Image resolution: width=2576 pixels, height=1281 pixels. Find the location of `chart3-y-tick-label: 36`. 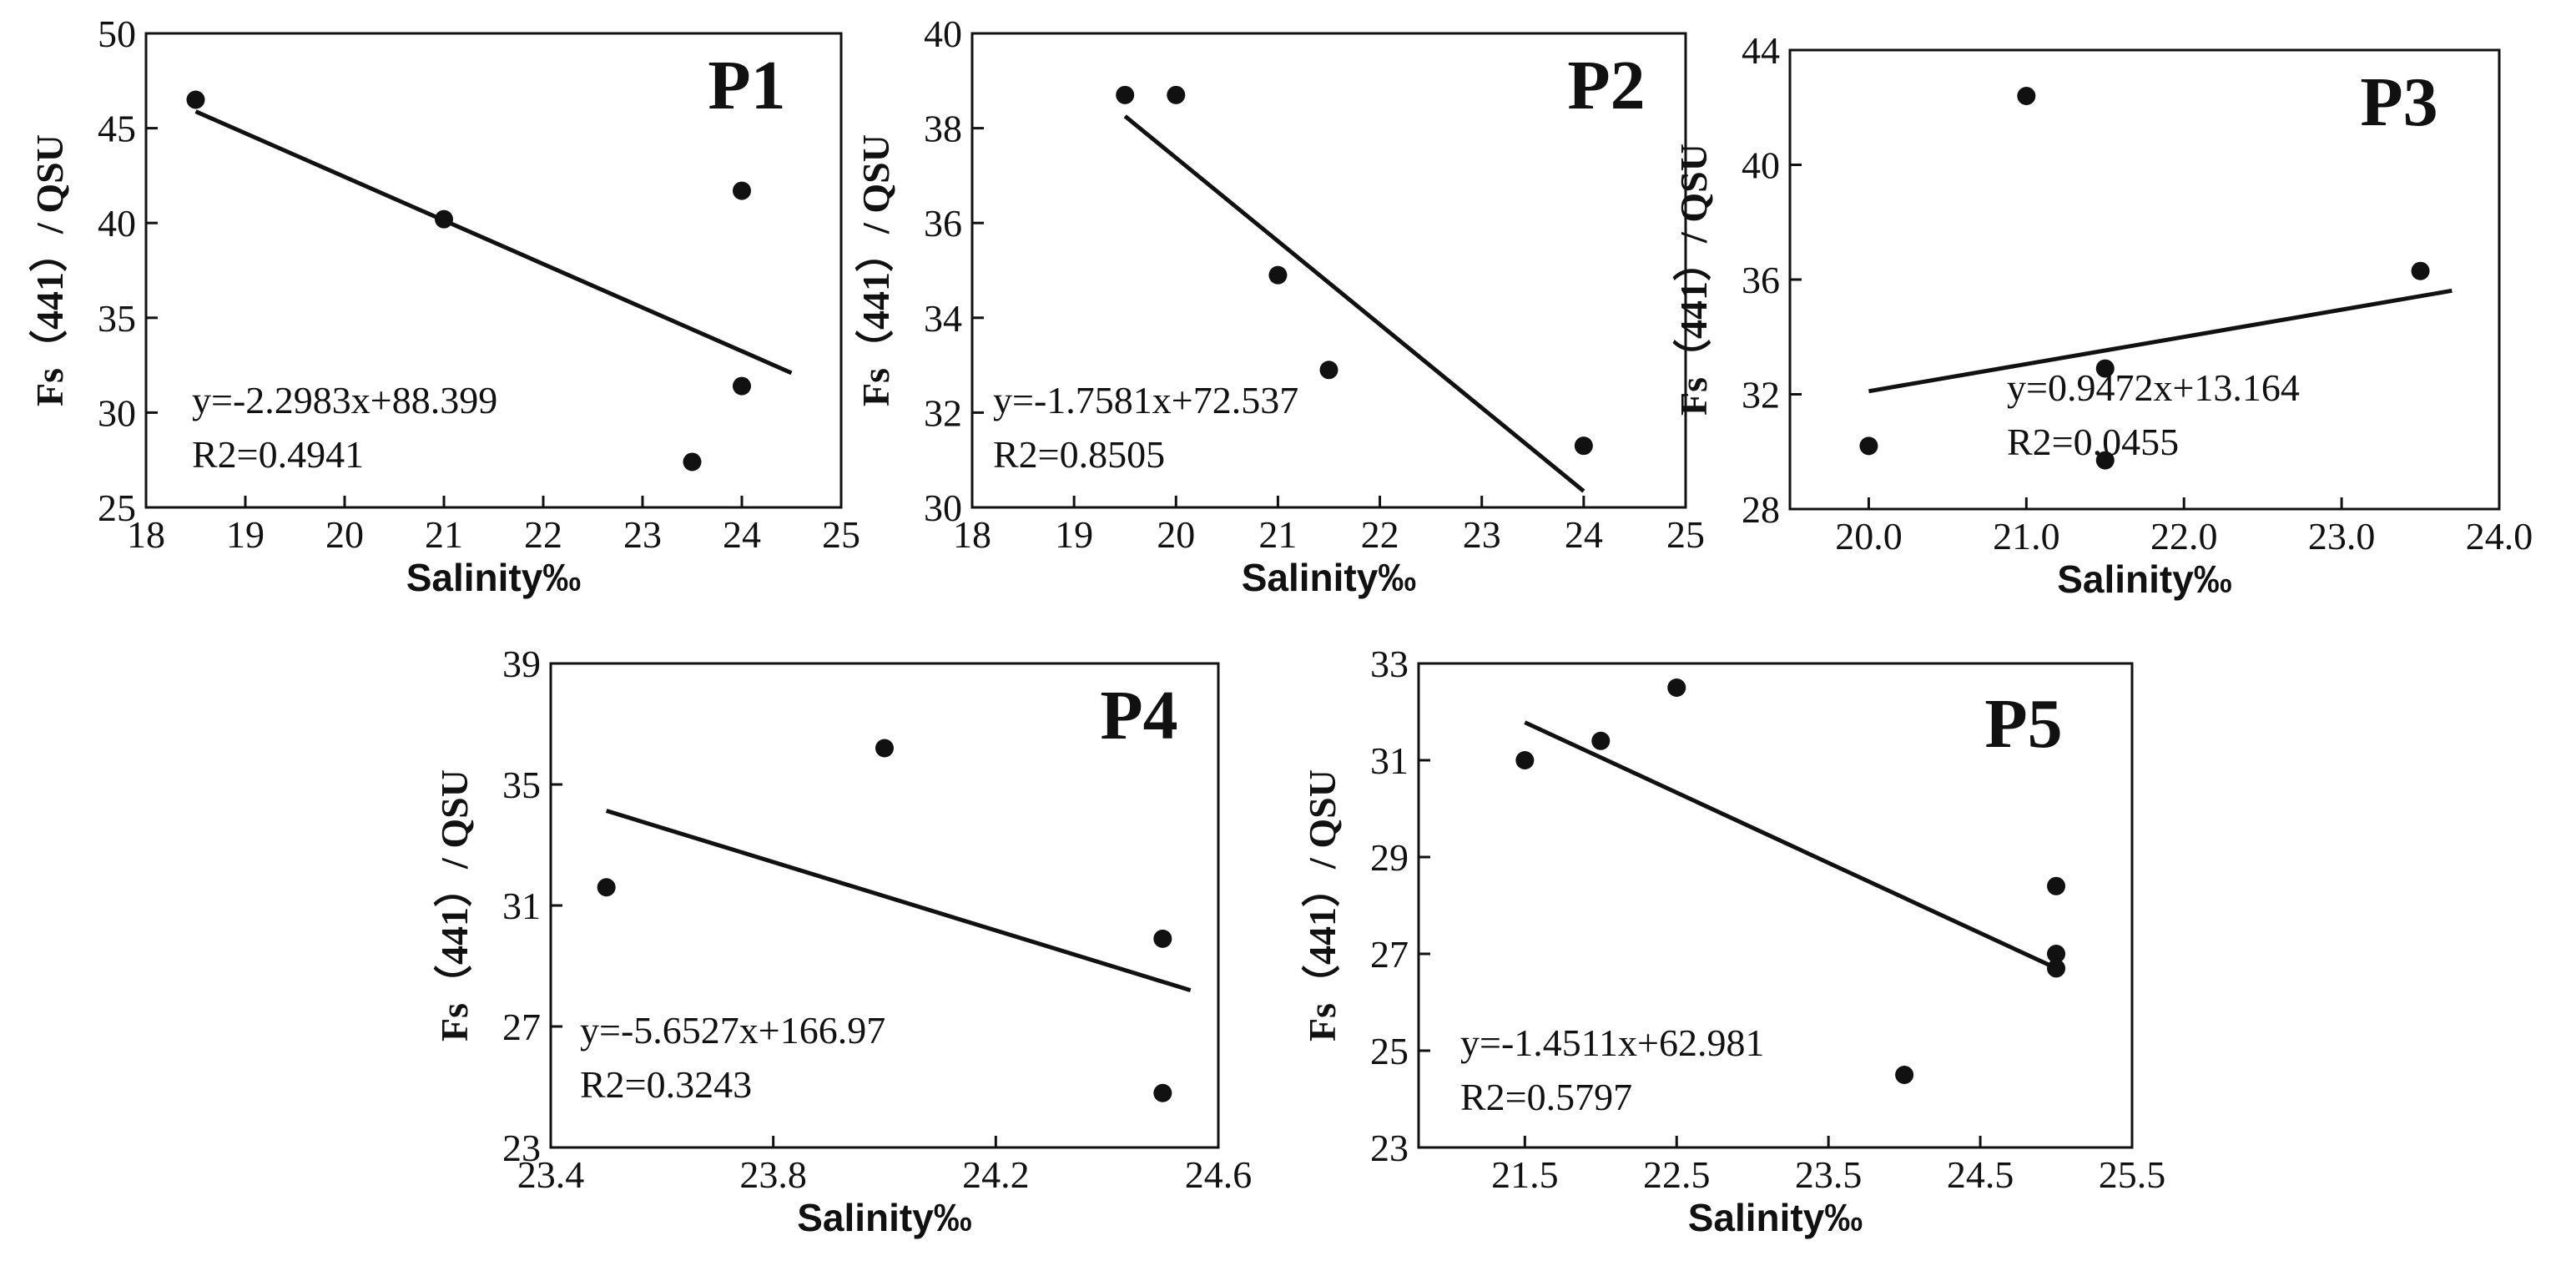

chart3-y-tick-label: 36 is located at coordinates (1761, 280).